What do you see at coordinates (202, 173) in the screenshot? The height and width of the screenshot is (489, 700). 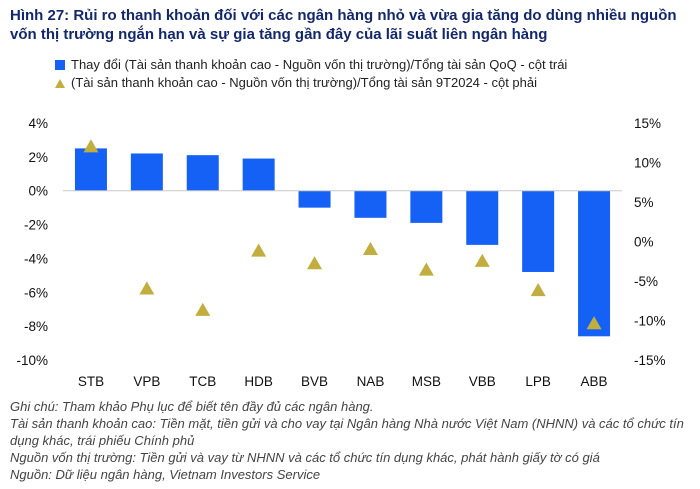 I see `bar-tcb` at bounding box center [202, 173].